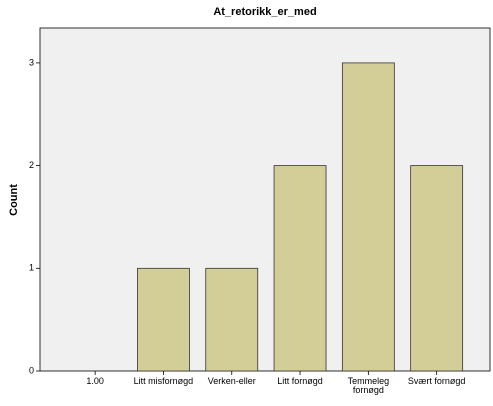 Image resolution: width=493 pixels, height=406 pixels. What do you see at coordinates (300, 381) in the screenshot?
I see `x-tick-label: Litt fornøgd` at bounding box center [300, 381].